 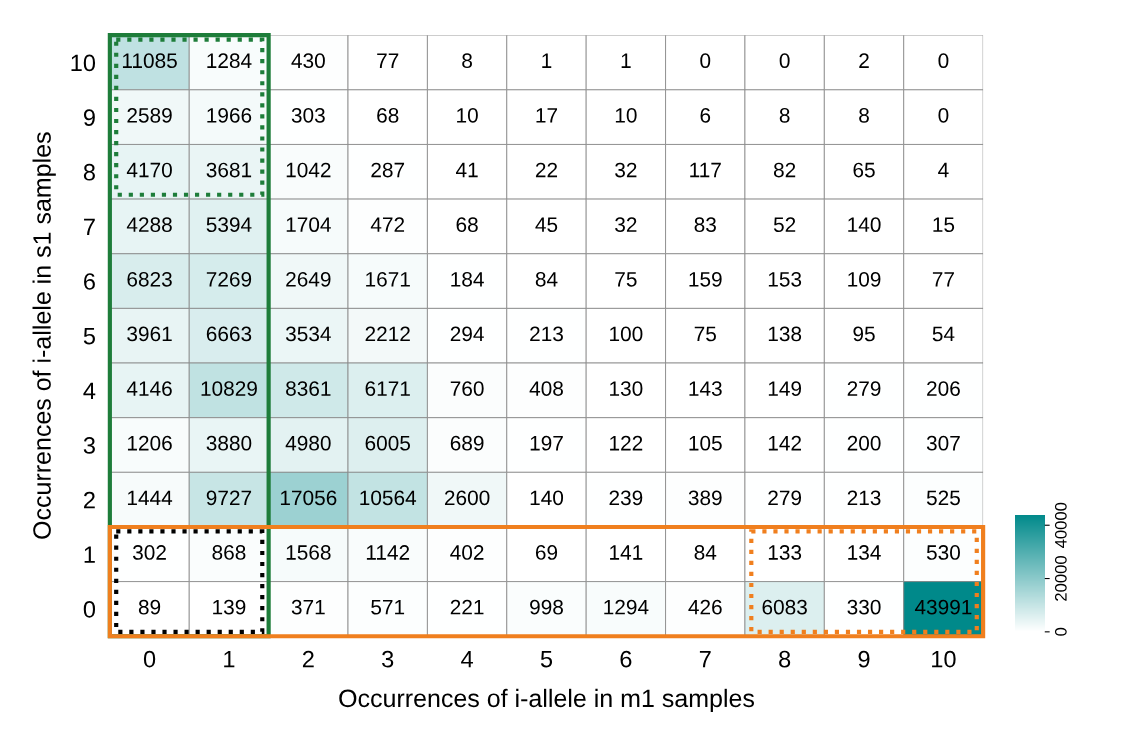 What do you see at coordinates (626, 115) in the screenshot?
I see `data-label: 10` at bounding box center [626, 115].